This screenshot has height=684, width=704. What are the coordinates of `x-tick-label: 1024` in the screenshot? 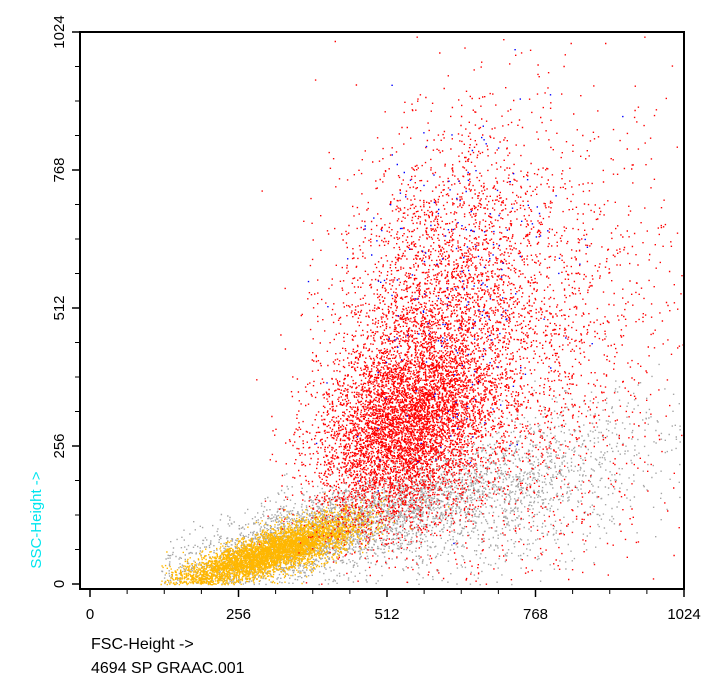 It's located at (683, 614).